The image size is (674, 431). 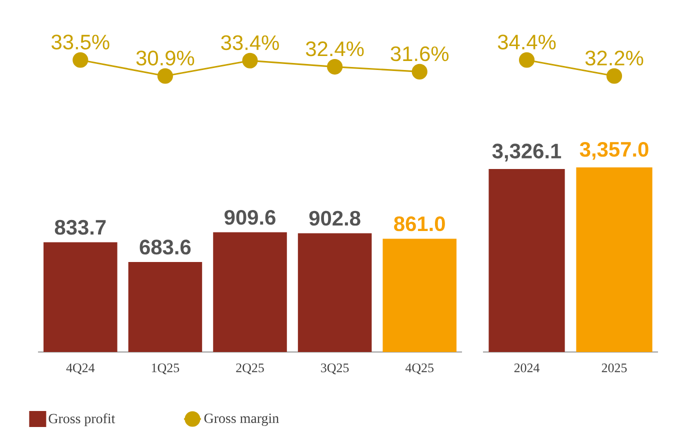 I want to click on data-label: 30.9%, so click(x=165, y=58).